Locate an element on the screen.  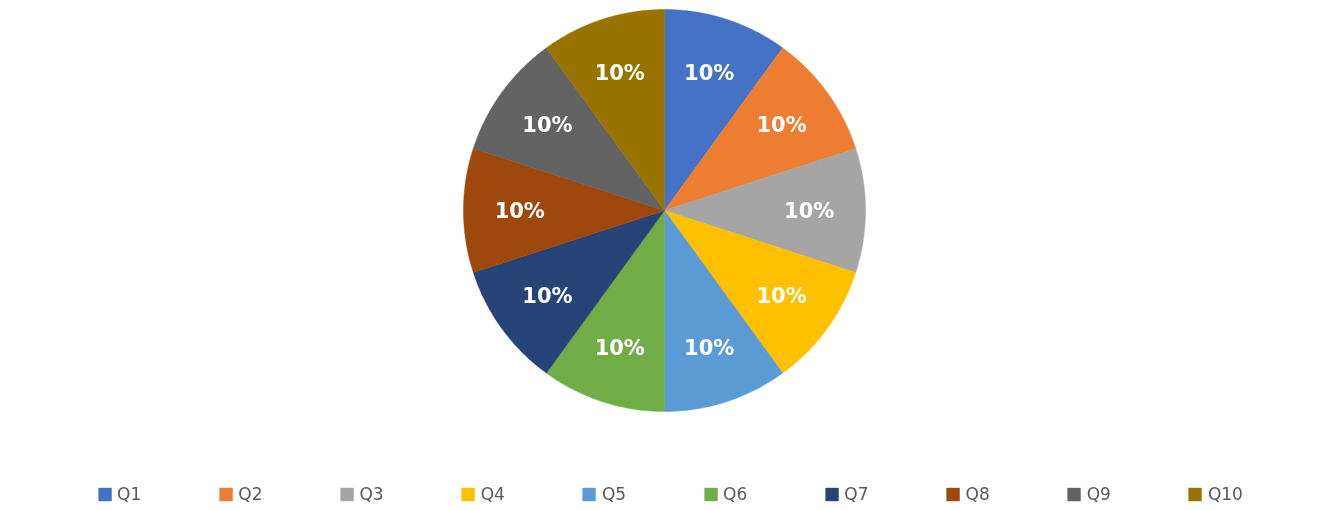
legend-label: Q10 is located at coordinates (1225, 494).